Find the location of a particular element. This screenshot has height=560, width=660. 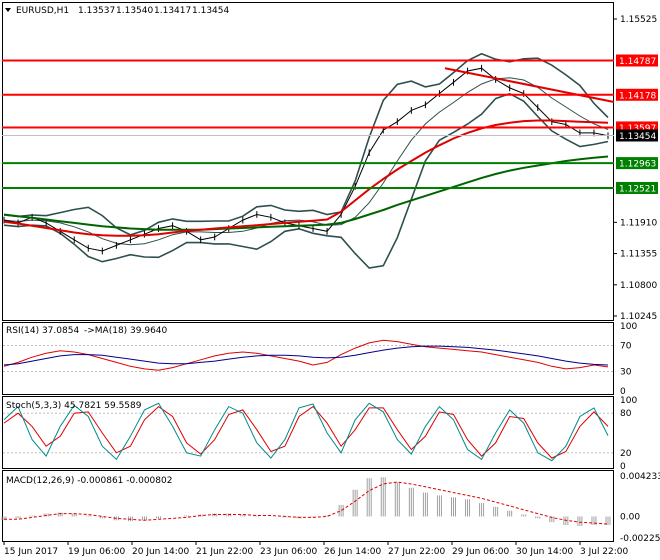

rsi-panel-frame is located at coordinates (308, 358).